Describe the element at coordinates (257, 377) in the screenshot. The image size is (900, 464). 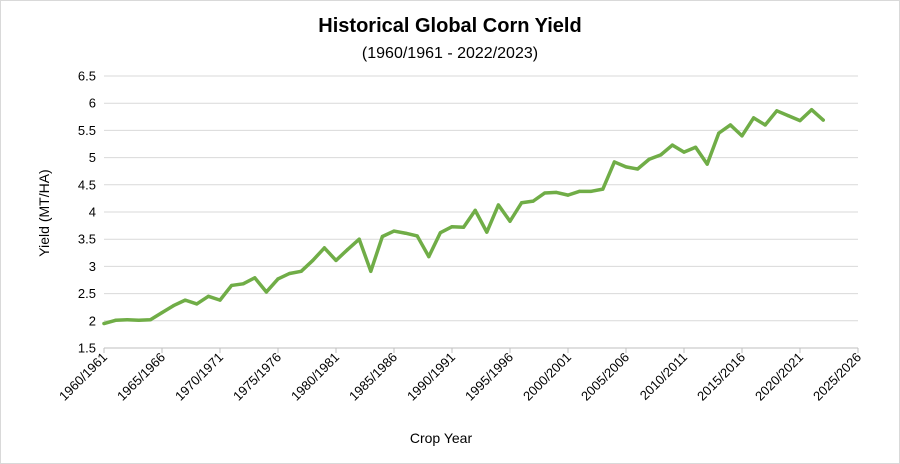
I see `x-tick-label: 1975/1976` at that location.